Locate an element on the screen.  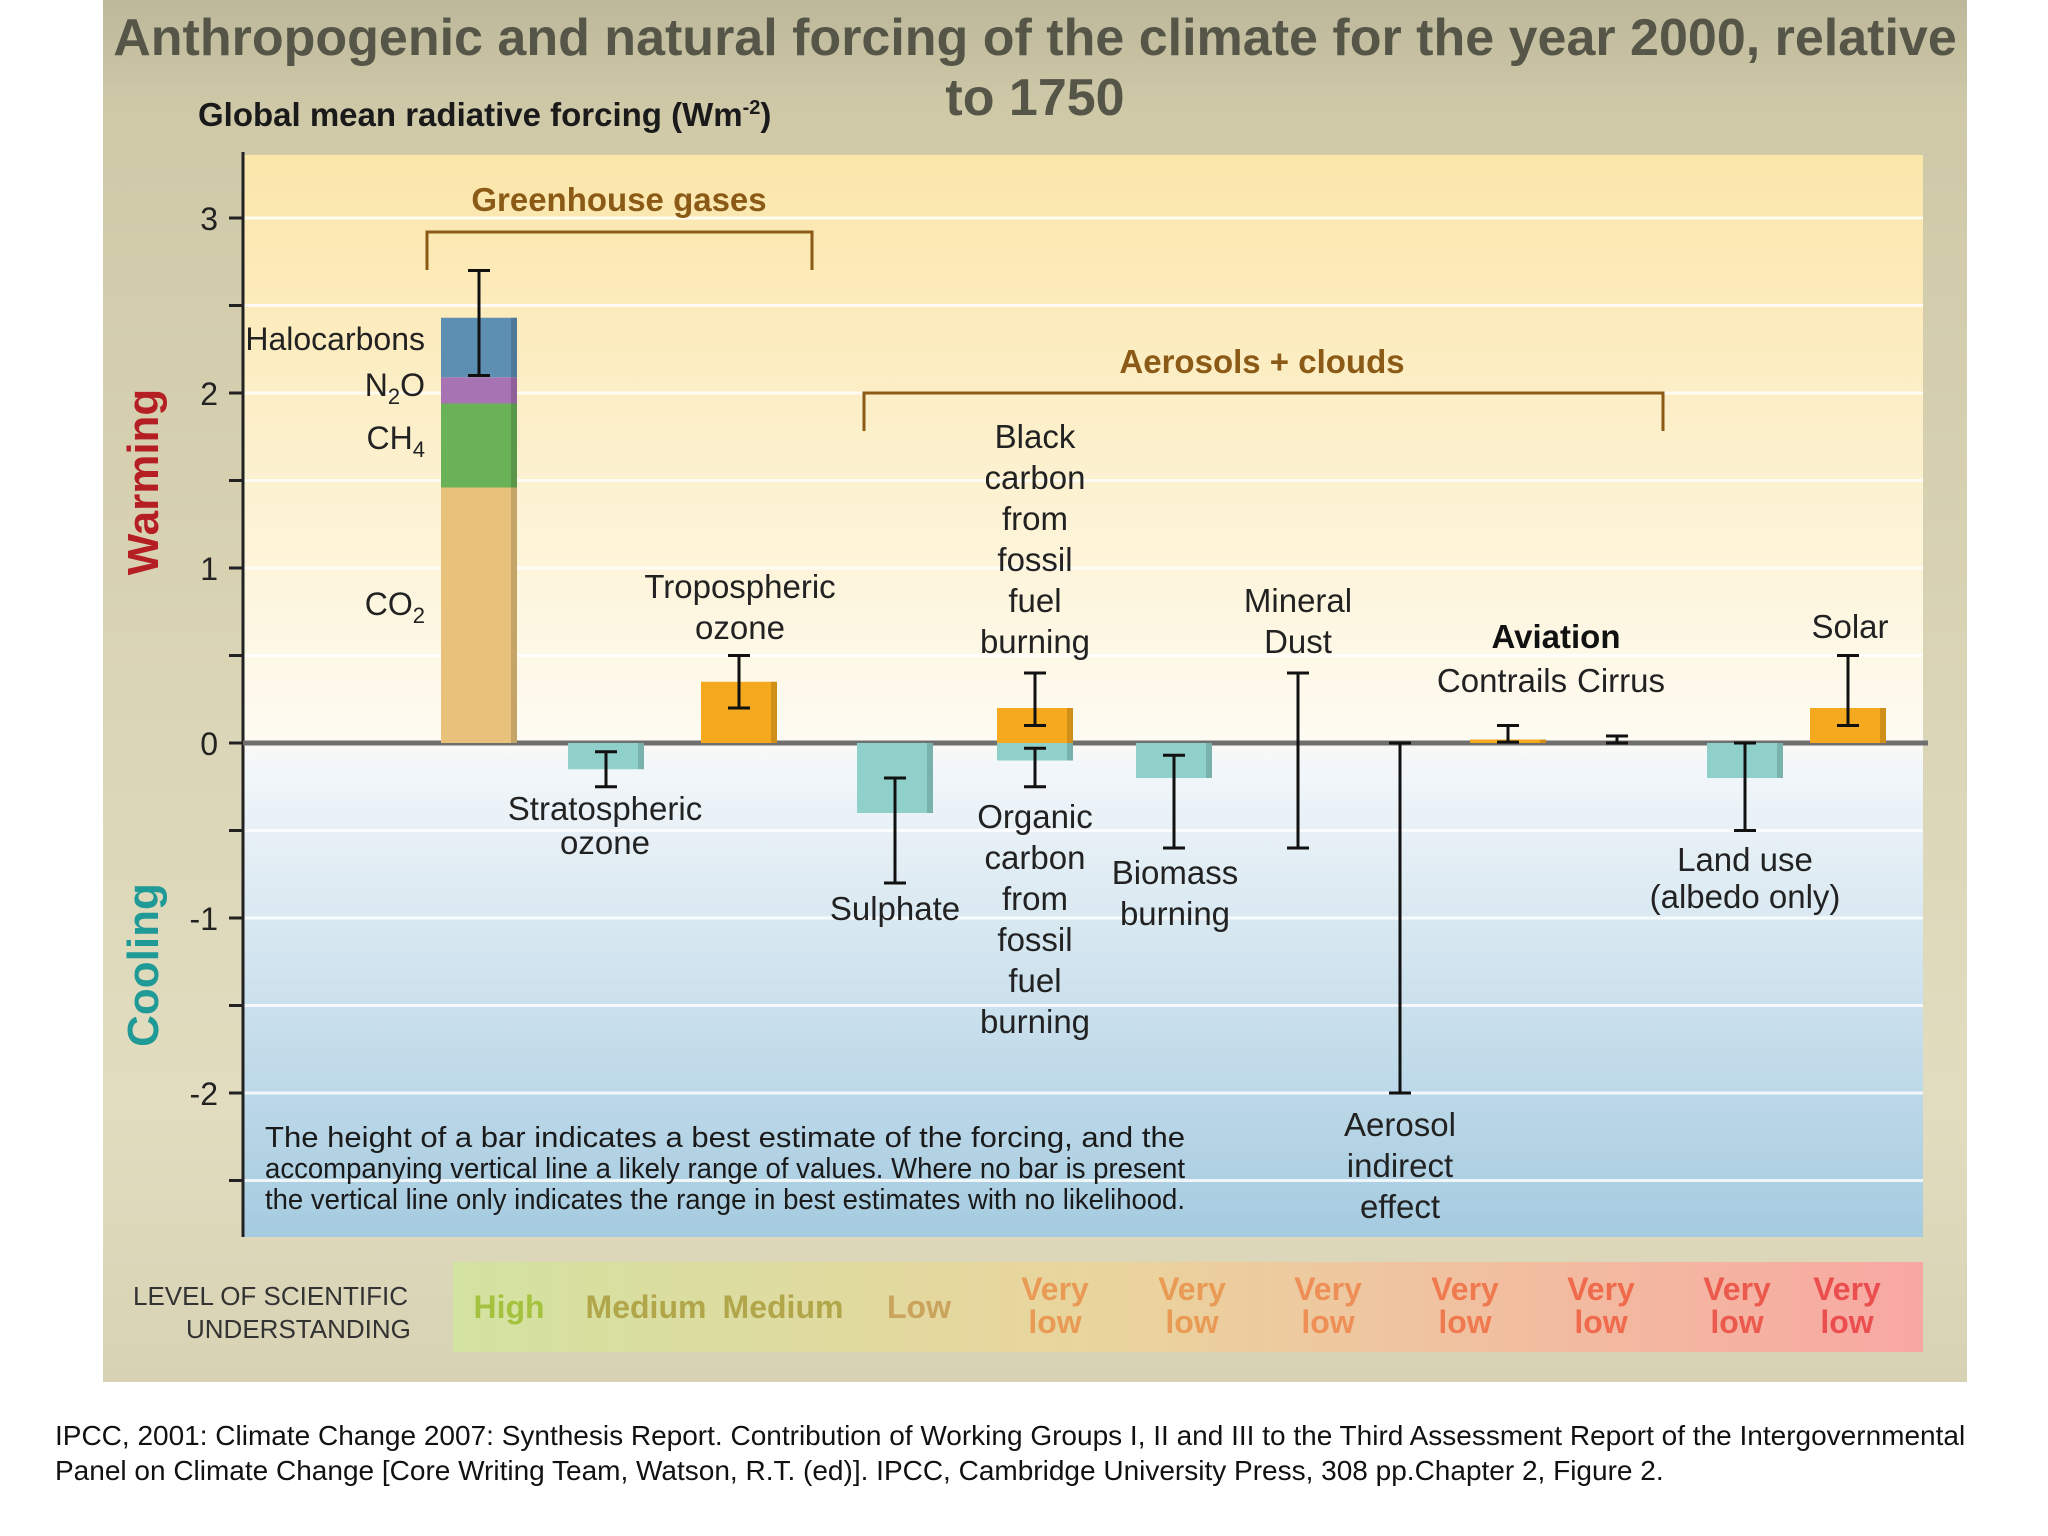
error-aerosol-indirect is located at coordinates (1400, 918).